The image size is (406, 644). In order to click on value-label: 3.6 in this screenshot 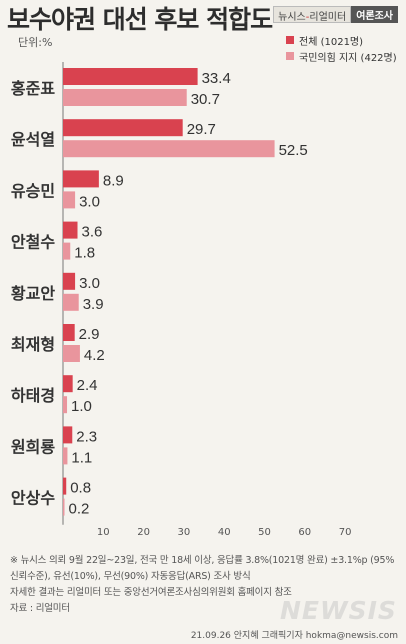, I will do `click(92, 232)`.